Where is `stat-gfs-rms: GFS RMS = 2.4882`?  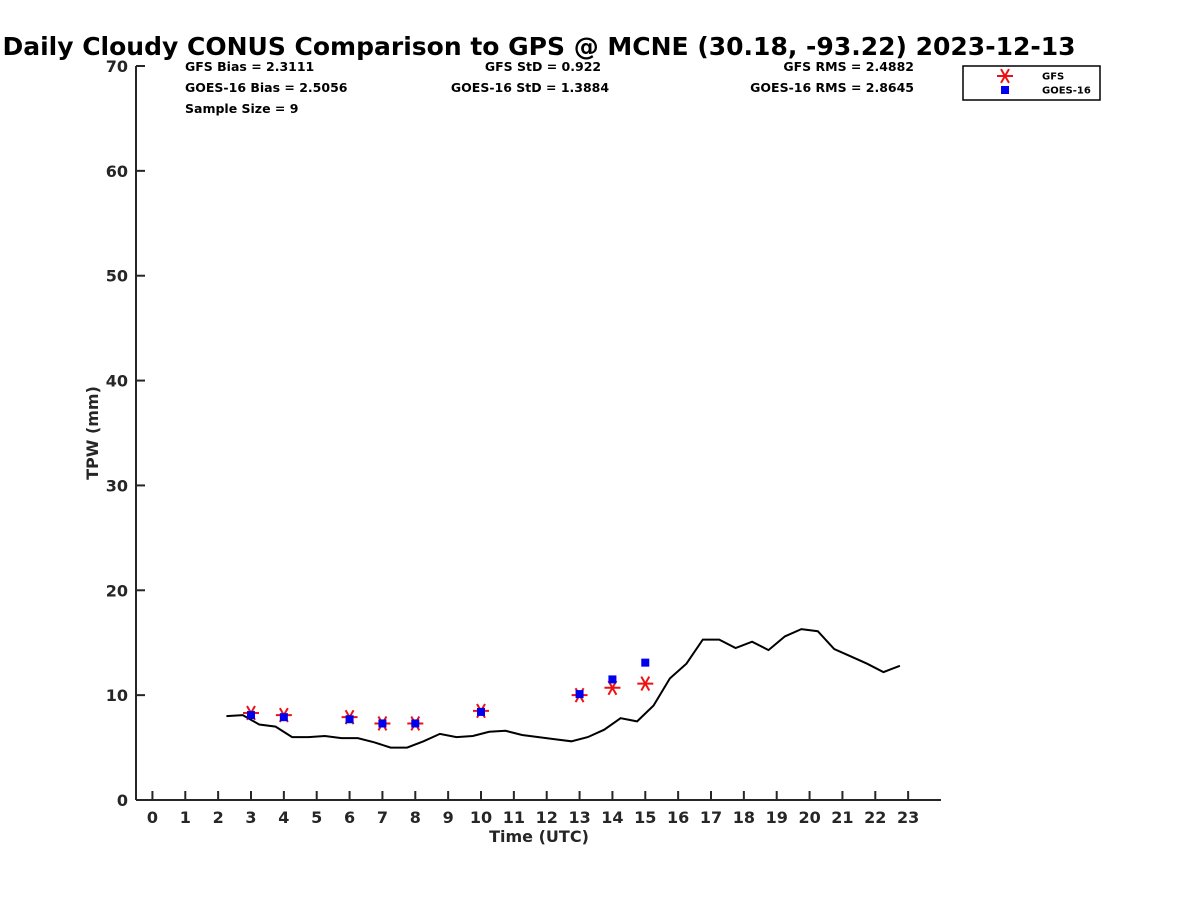 stat-gfs-rms: GFS RMS = 2.4882 is located at coordinates (848, 66).